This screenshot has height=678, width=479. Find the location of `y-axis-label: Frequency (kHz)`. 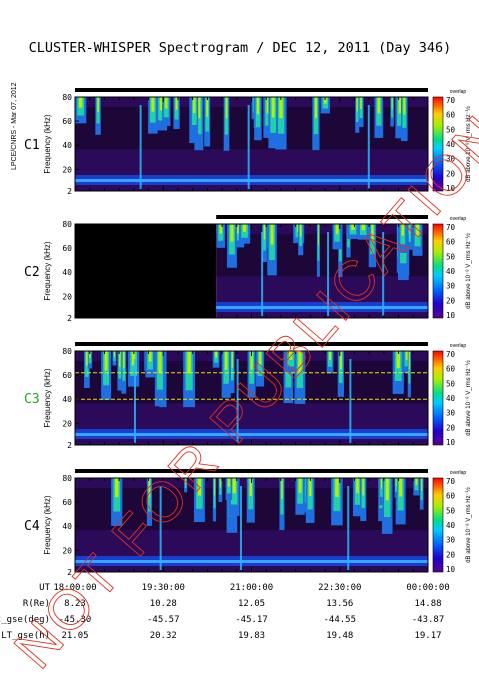

y-axis-label: Frequency (kHz) is located at coordinates (47, 397).